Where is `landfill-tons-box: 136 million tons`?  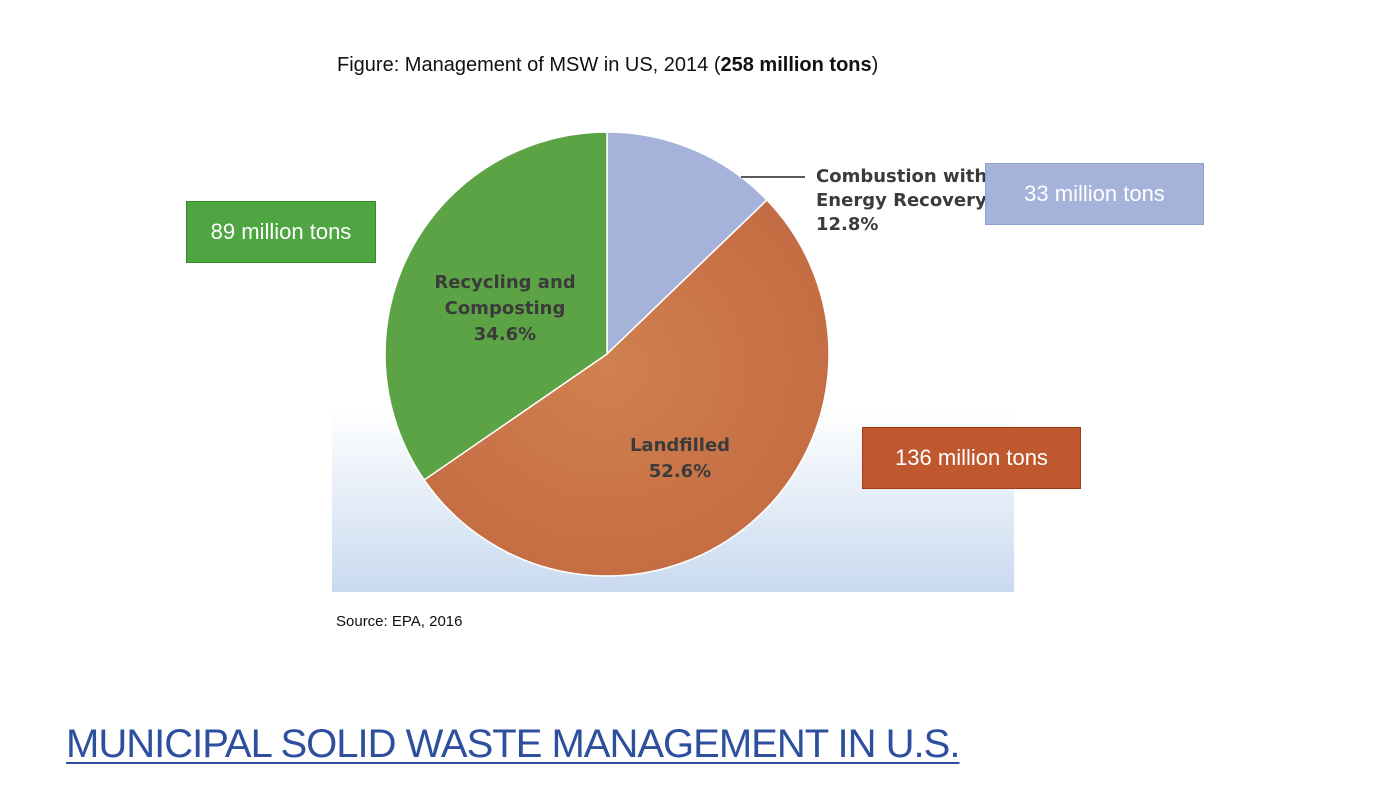 landfill-tons-box: 136 million tons is located at coordinates (971, 458).